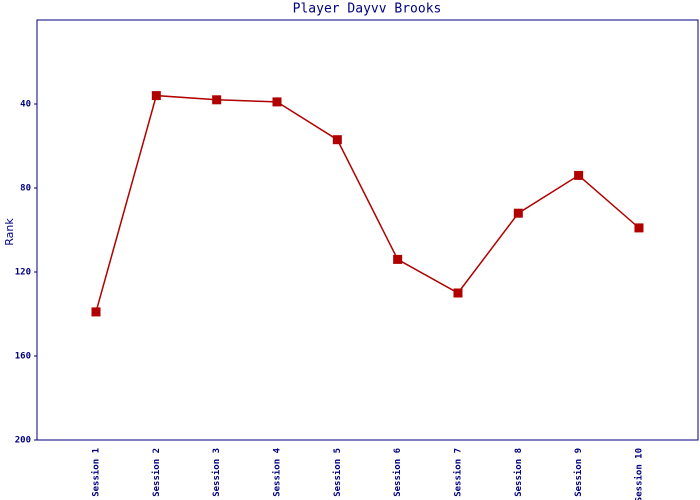 The image size is (700, 500). I want to click on y-tick-label: 160, so click(23, 357).